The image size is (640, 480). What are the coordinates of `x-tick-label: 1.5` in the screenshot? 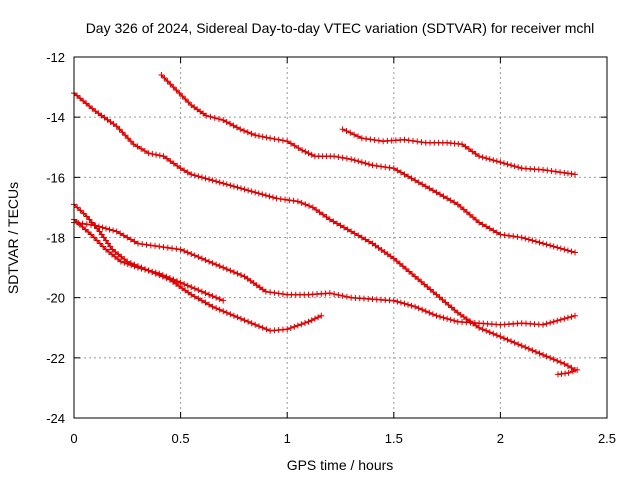 It's located at (394, 438).